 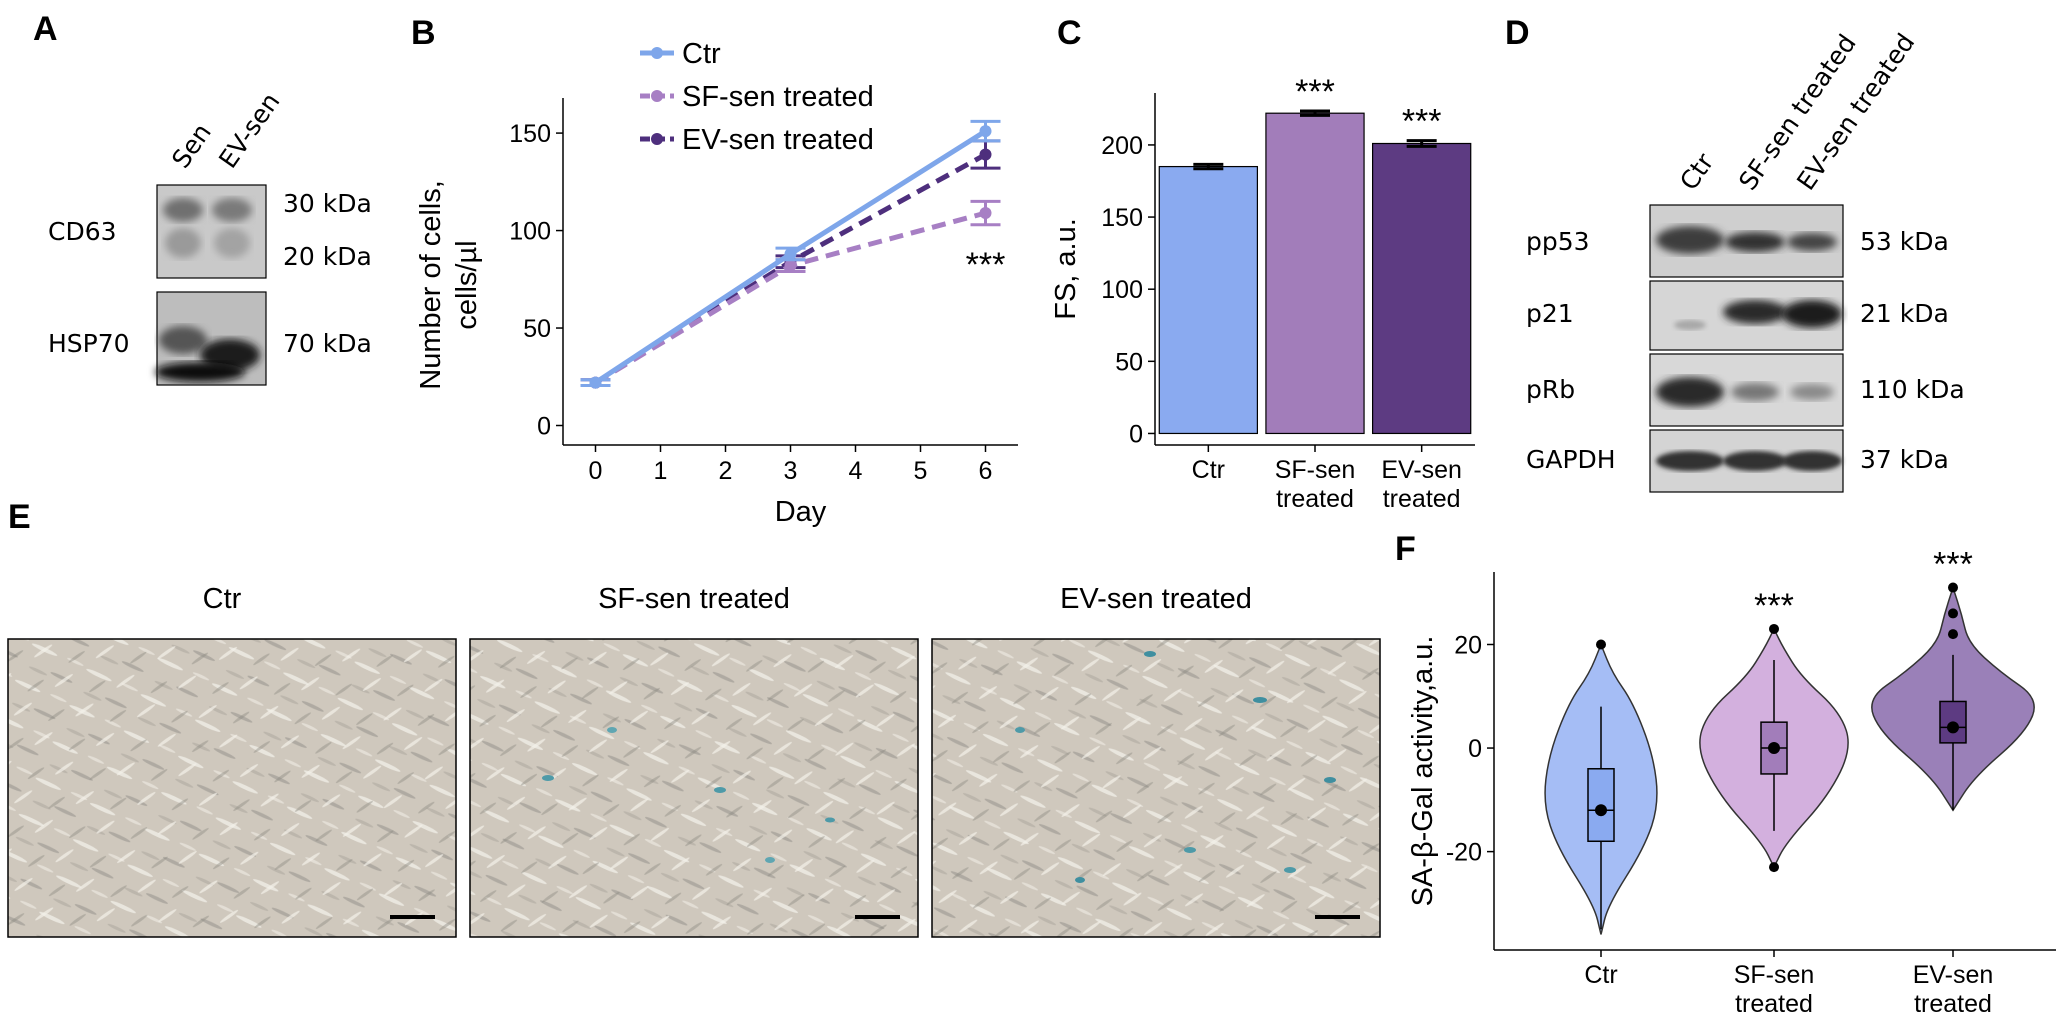 I want to click on y-axis-title: FS, a.u., so click(x=1066, y=269).